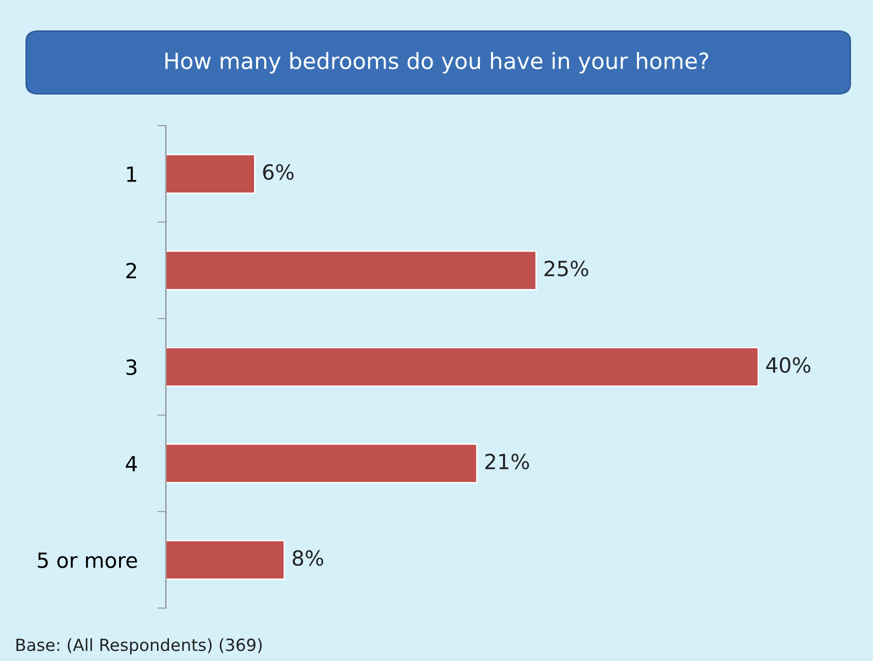 Image resolution: width=873 pixels, height=661 pixels. What do you see at coordinates (131, 367) in the screenshot?
I see `y-tick-label: 3` at bounding box center [131, 367].